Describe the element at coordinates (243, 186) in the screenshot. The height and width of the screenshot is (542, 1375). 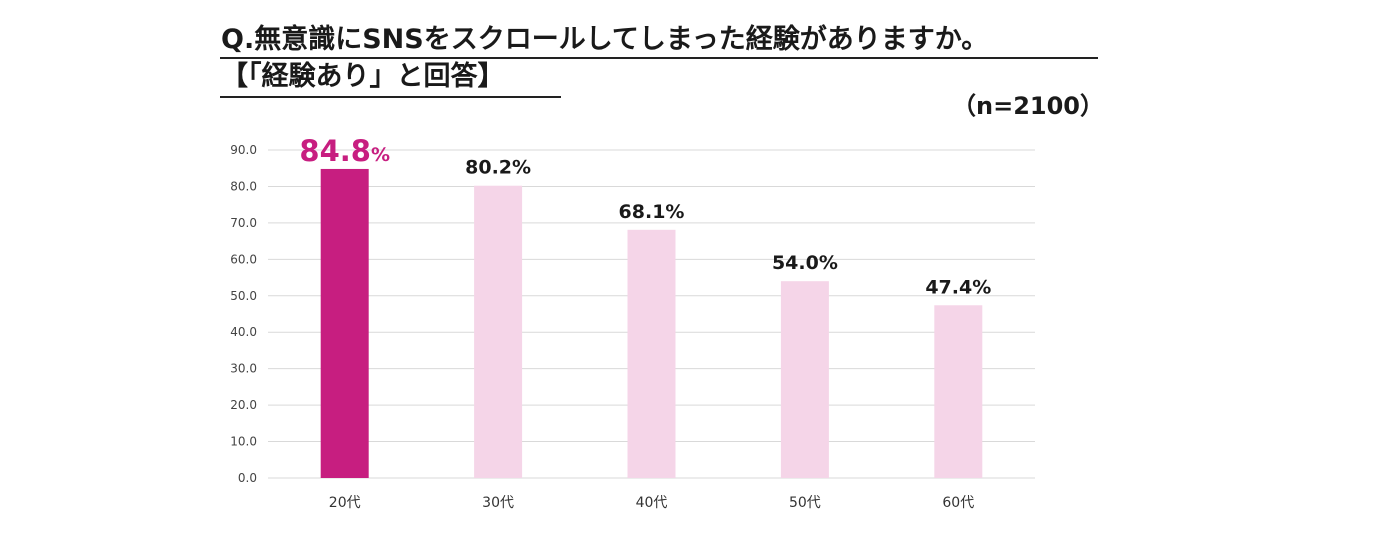
I see `y-tick-label: 80.0` at that location.